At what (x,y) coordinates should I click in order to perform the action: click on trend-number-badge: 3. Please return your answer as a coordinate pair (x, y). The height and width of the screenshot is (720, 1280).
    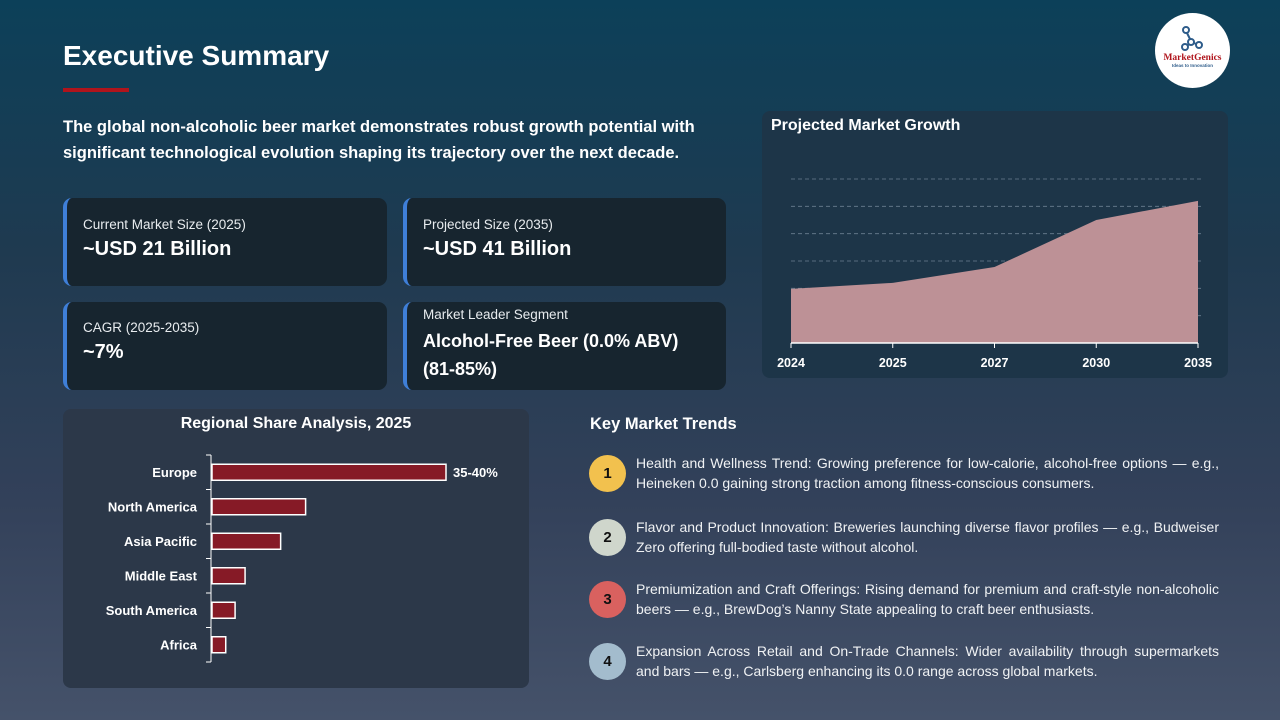
    Looking at the image, I should click on (607, 599).